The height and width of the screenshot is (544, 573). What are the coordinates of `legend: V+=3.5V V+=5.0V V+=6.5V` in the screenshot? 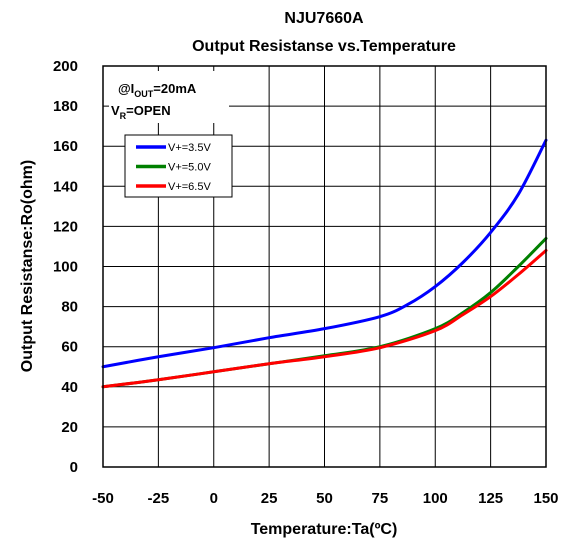 It's located at (178, 166).